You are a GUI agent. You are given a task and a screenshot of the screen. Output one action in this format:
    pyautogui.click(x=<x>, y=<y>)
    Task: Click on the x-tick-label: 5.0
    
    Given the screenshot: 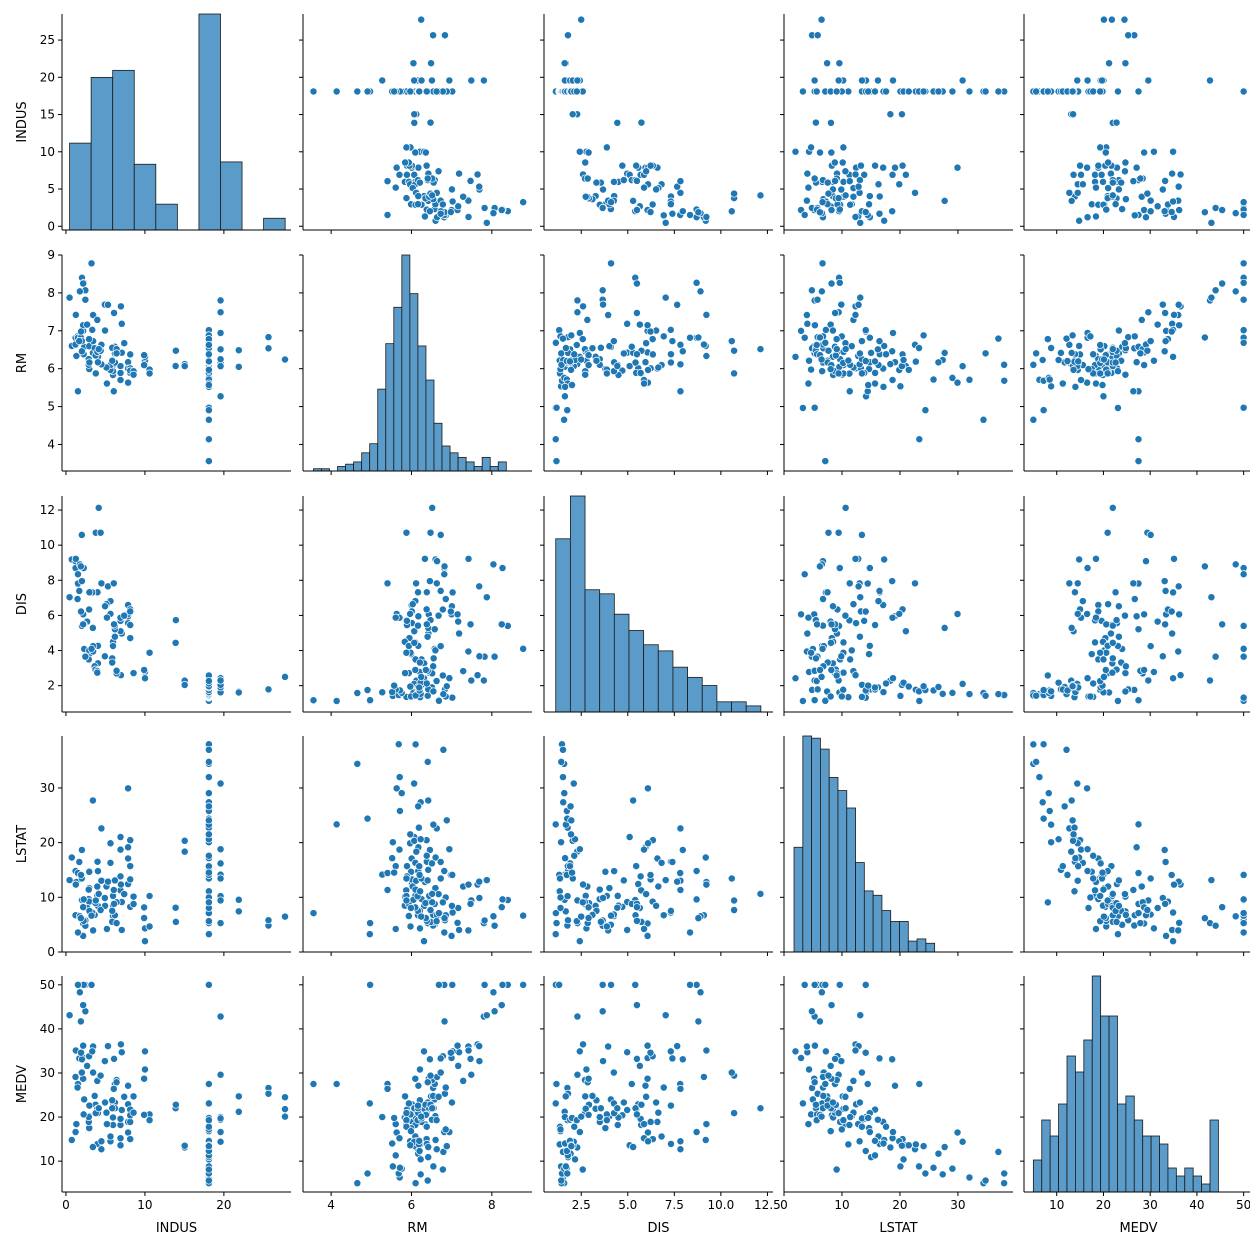 What is the action you would take?
    pyautogui.click(x=627, y=1205)
    